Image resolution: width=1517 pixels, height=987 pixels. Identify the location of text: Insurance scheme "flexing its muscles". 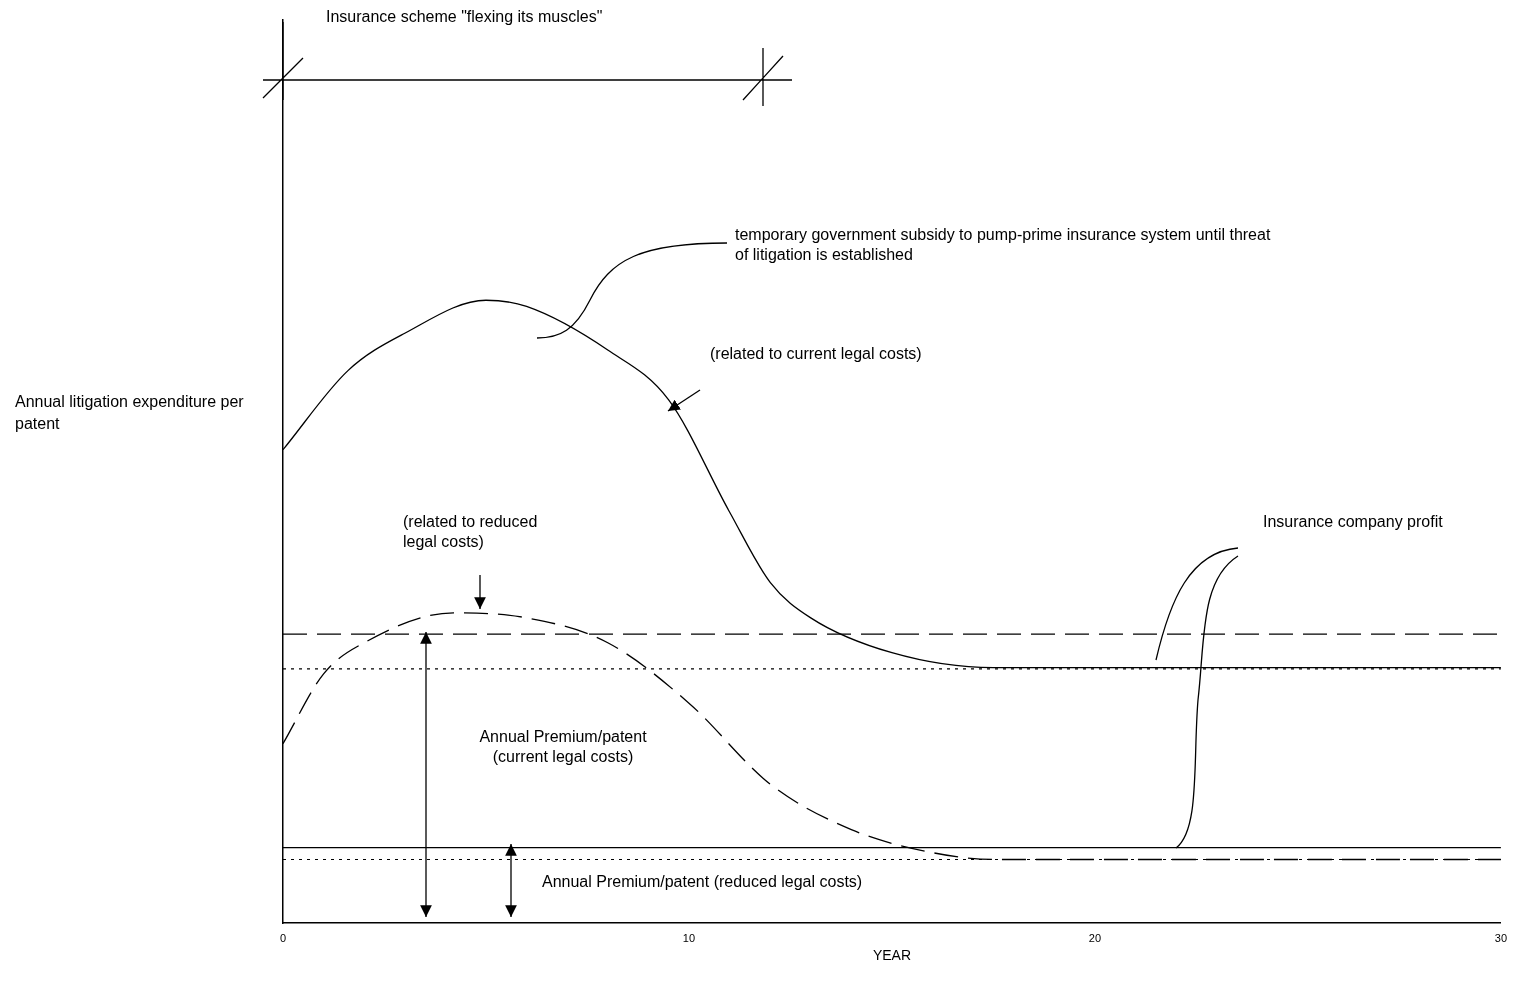
(464, 17).